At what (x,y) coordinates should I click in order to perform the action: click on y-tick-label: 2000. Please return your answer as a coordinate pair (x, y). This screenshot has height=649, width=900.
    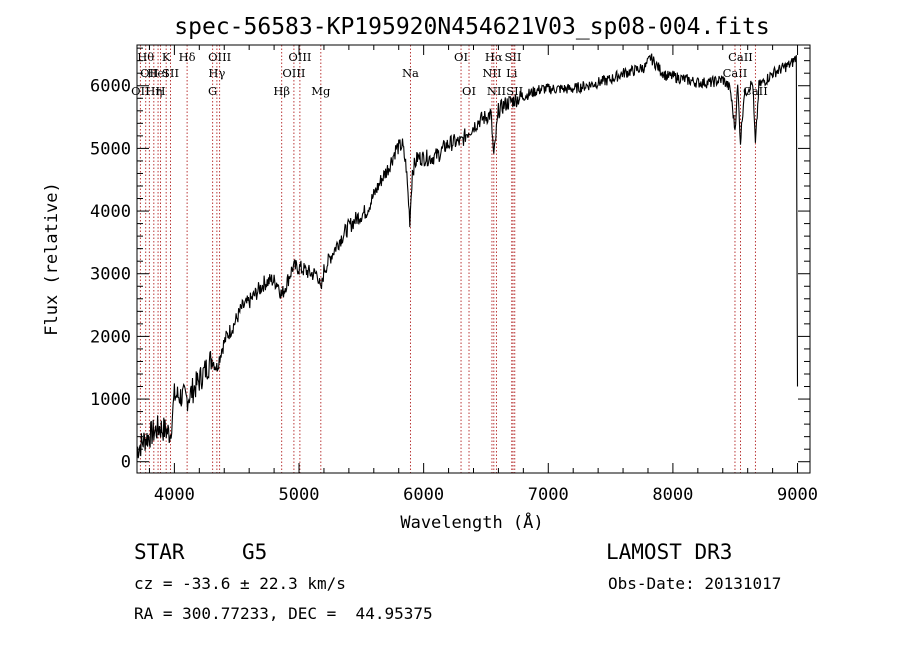
    Looking at the image, I should click on (110, 337).